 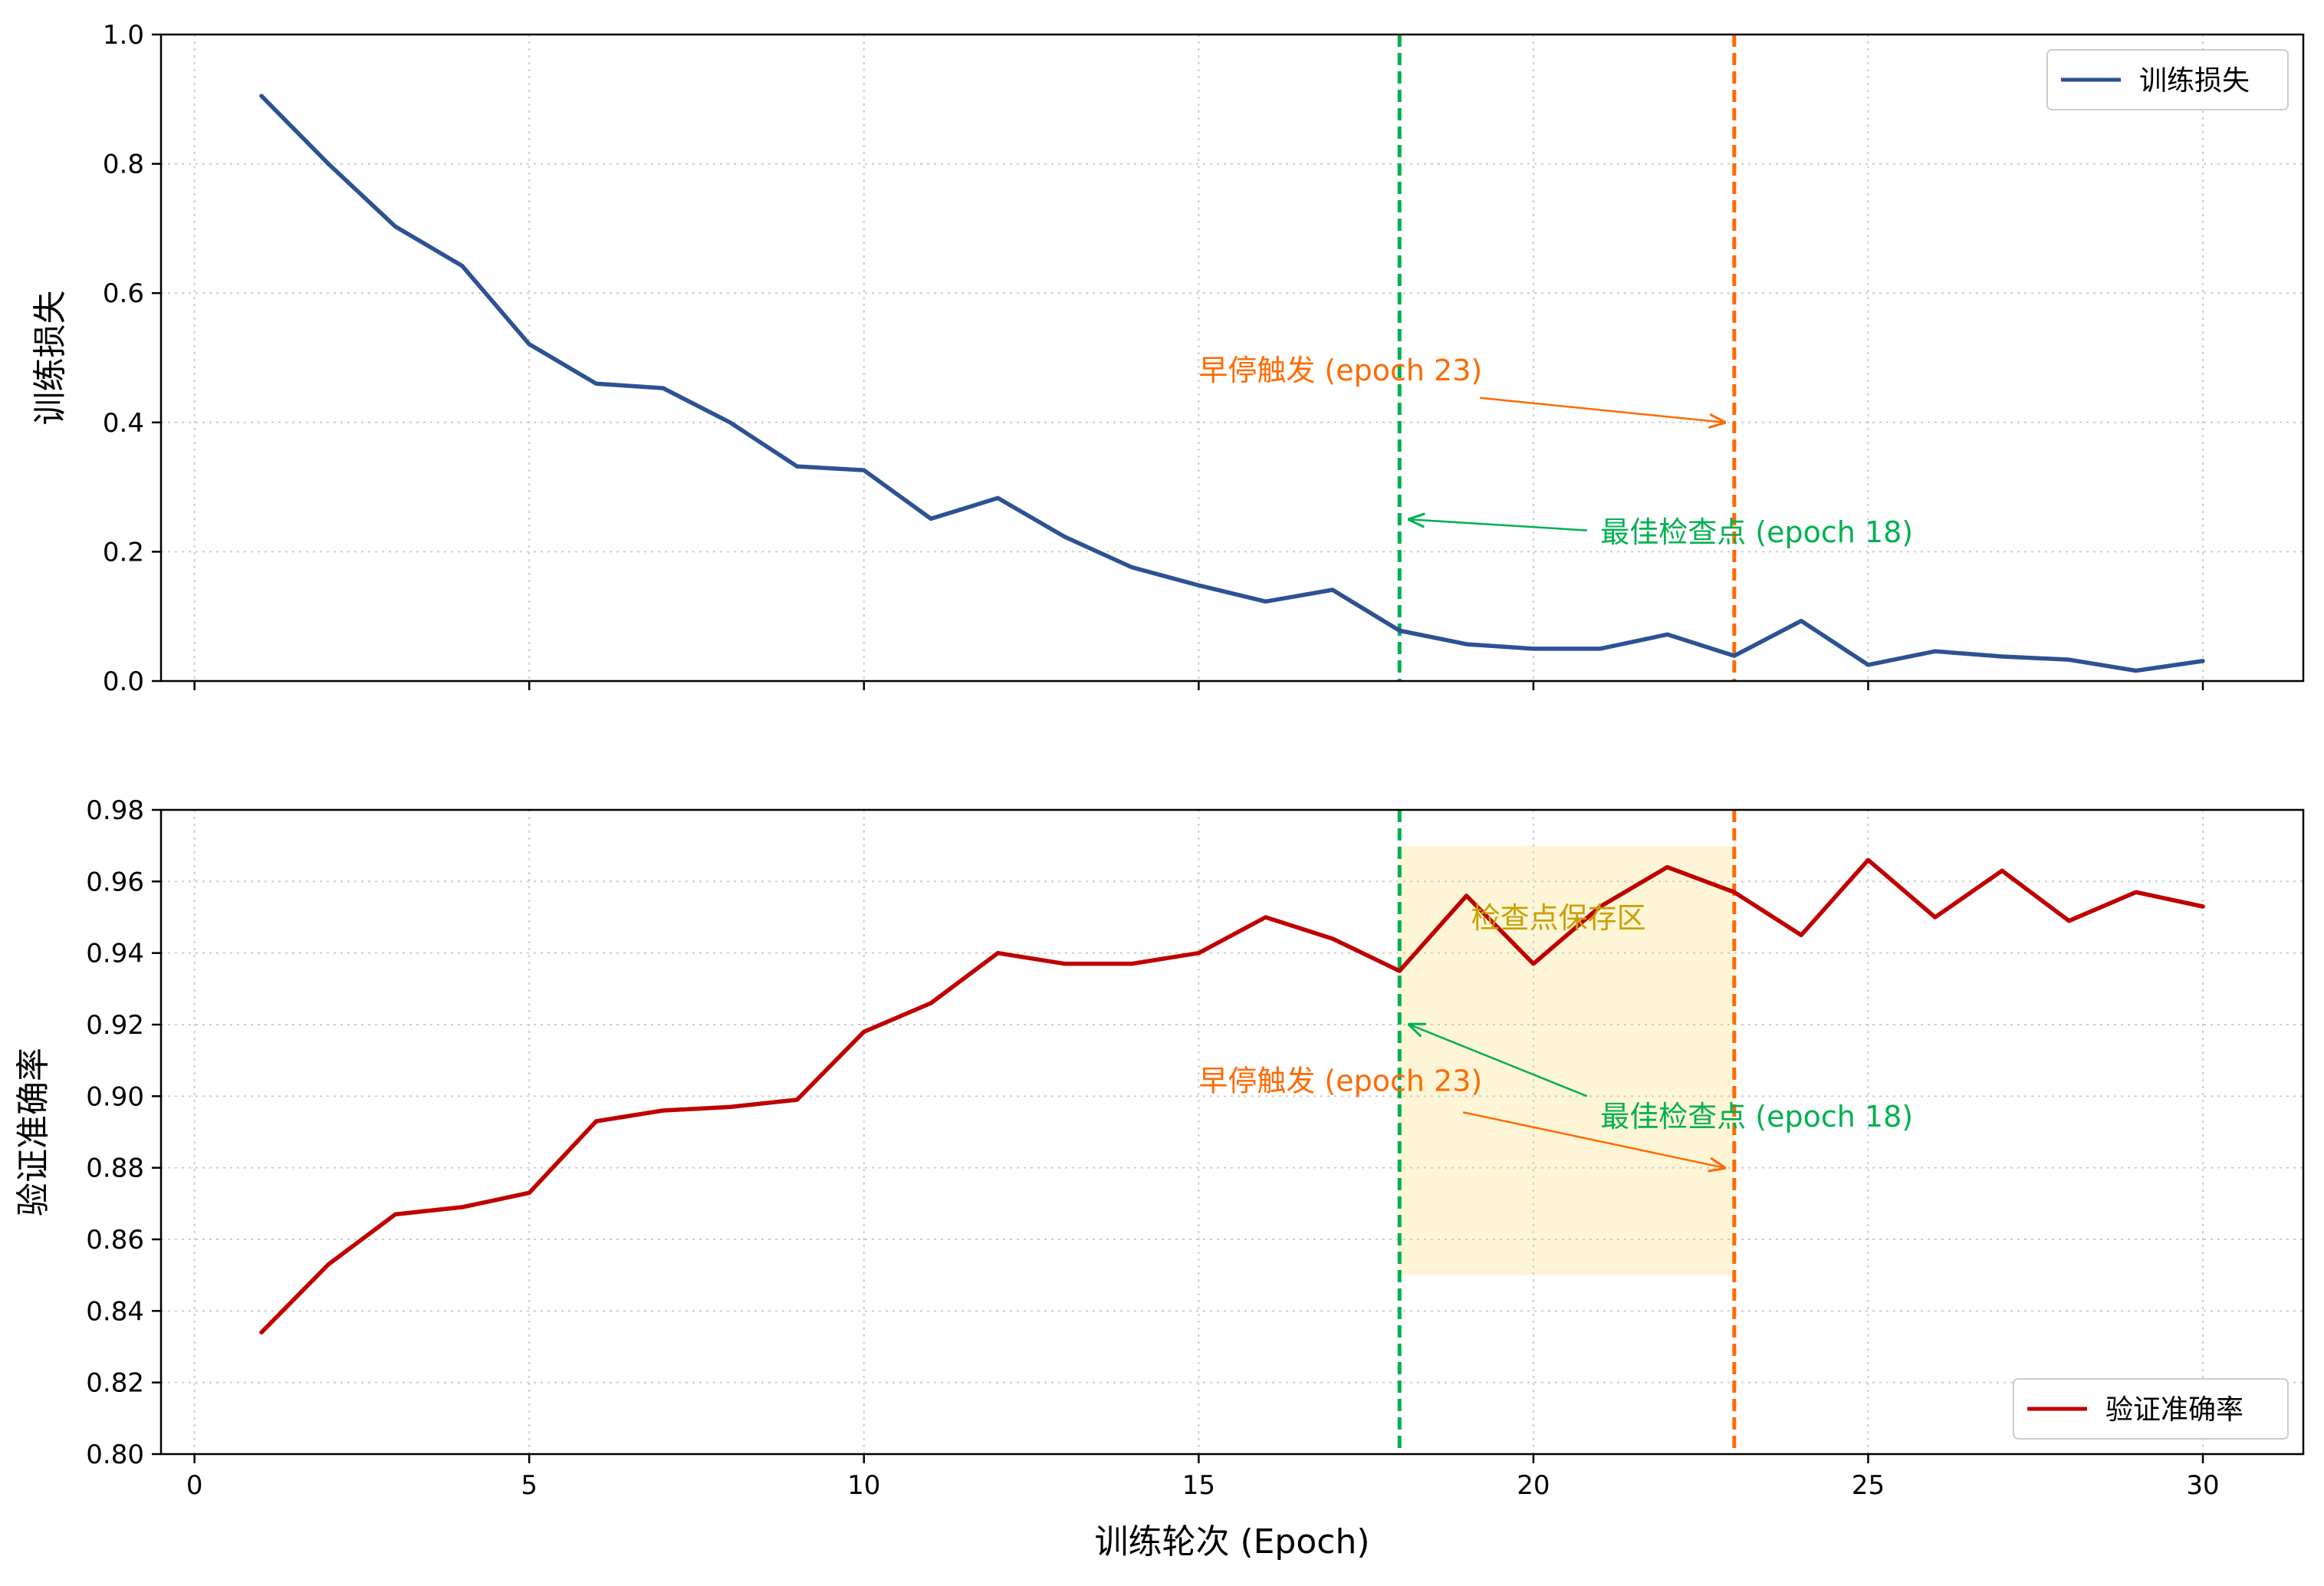 What do you see at coordinates (123, 165) in the screenshot?
I see `loss-y-tick-label: 0.8` at bounding box center [123, 165].